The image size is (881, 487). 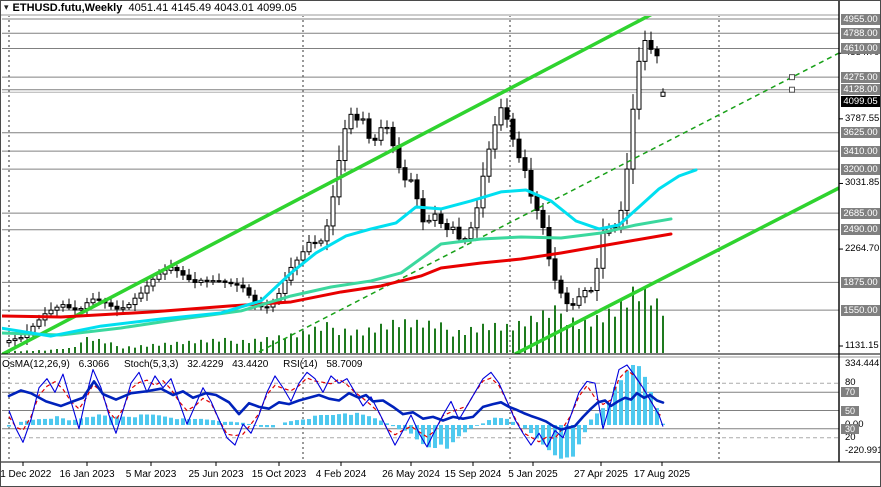 I want to click on price-level-badge: 4610.00, so click(x=860, y=48).